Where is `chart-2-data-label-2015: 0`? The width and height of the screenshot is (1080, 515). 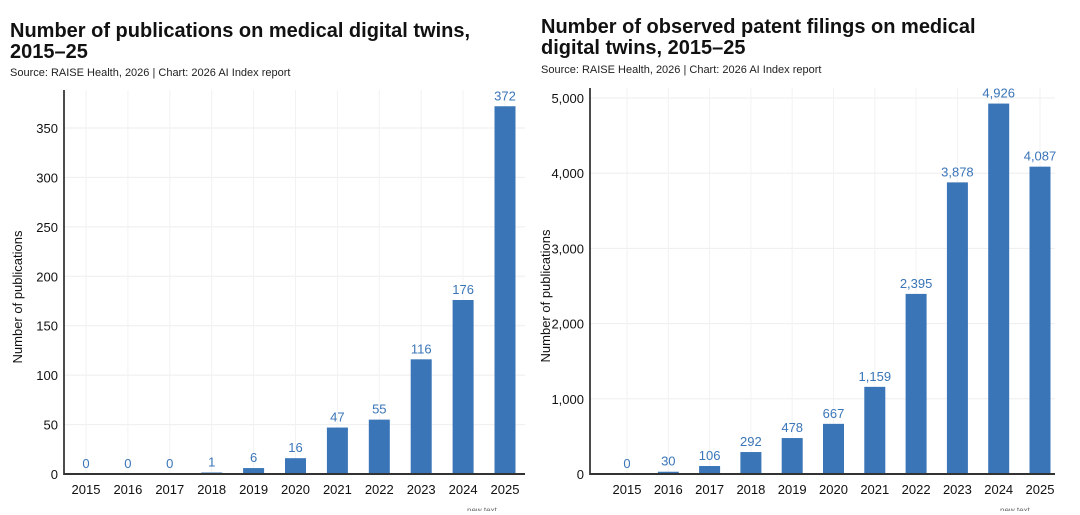 chart-2-data-label-2015: 0 is located at coordinates (626, 463).